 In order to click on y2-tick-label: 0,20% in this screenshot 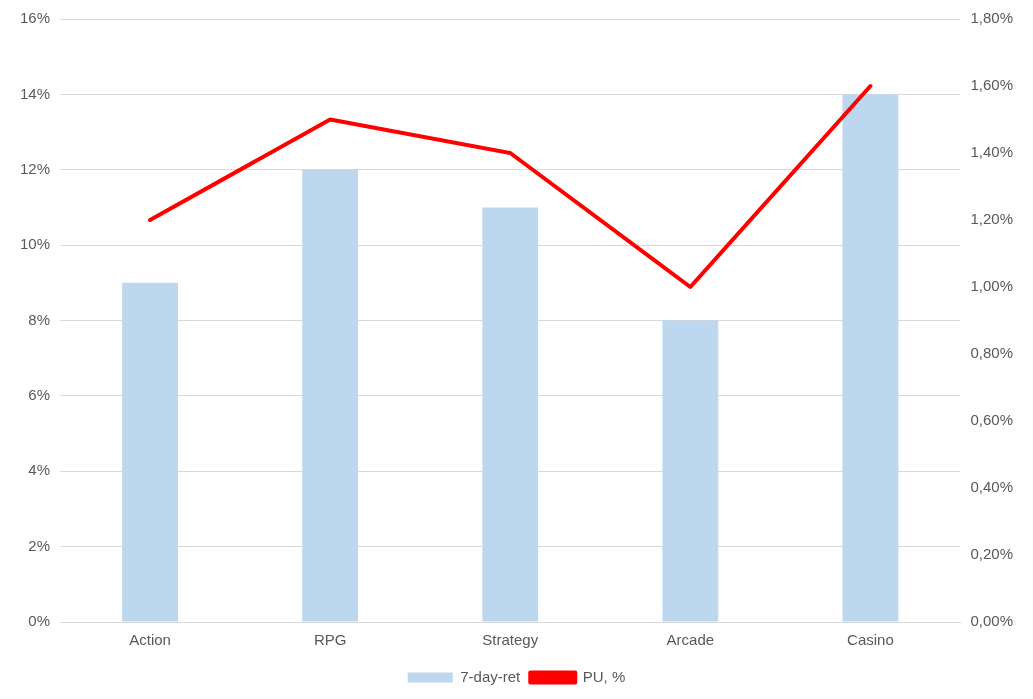, I will do `click(992, 554)`.